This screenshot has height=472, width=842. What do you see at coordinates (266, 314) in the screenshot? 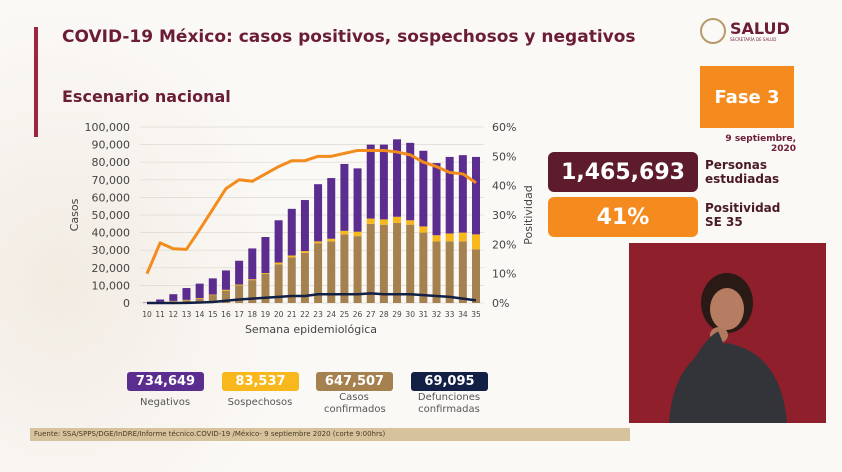
I see `x-tick-label: 19` at bounding box center [266, 314].